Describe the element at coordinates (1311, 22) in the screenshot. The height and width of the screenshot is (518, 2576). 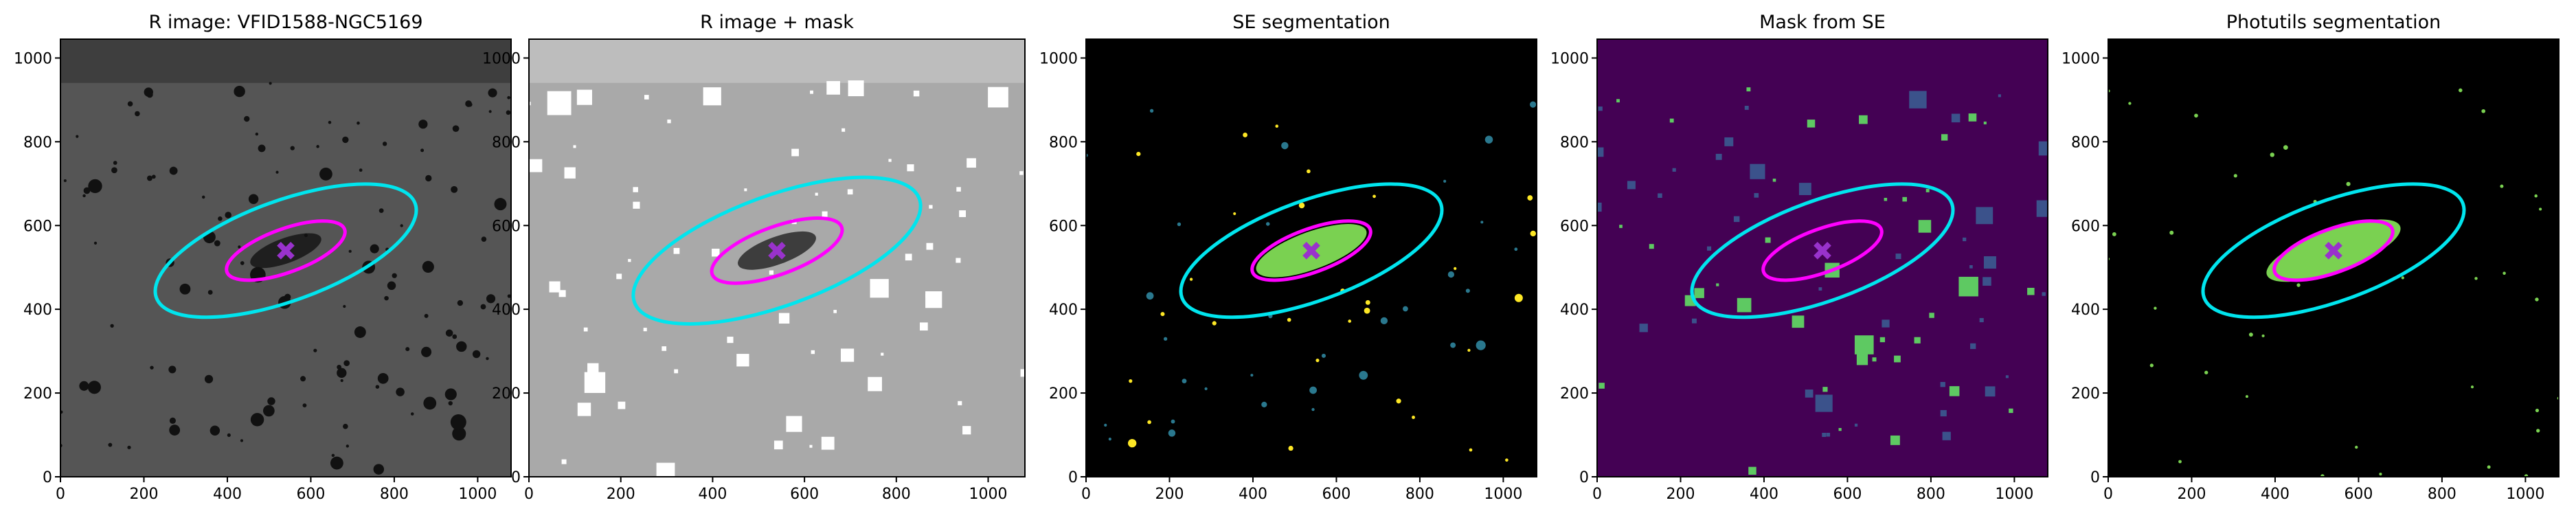
I see `panel-title: SE segmentation` at that location.